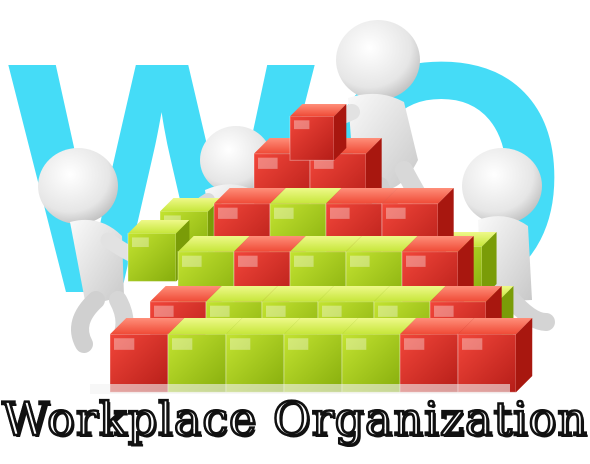 This screenshot has height=464, width=590. Describe the element at coordinates (295, 419) in the screenshot. I see `caption-title: Workplace Organization` at that location.